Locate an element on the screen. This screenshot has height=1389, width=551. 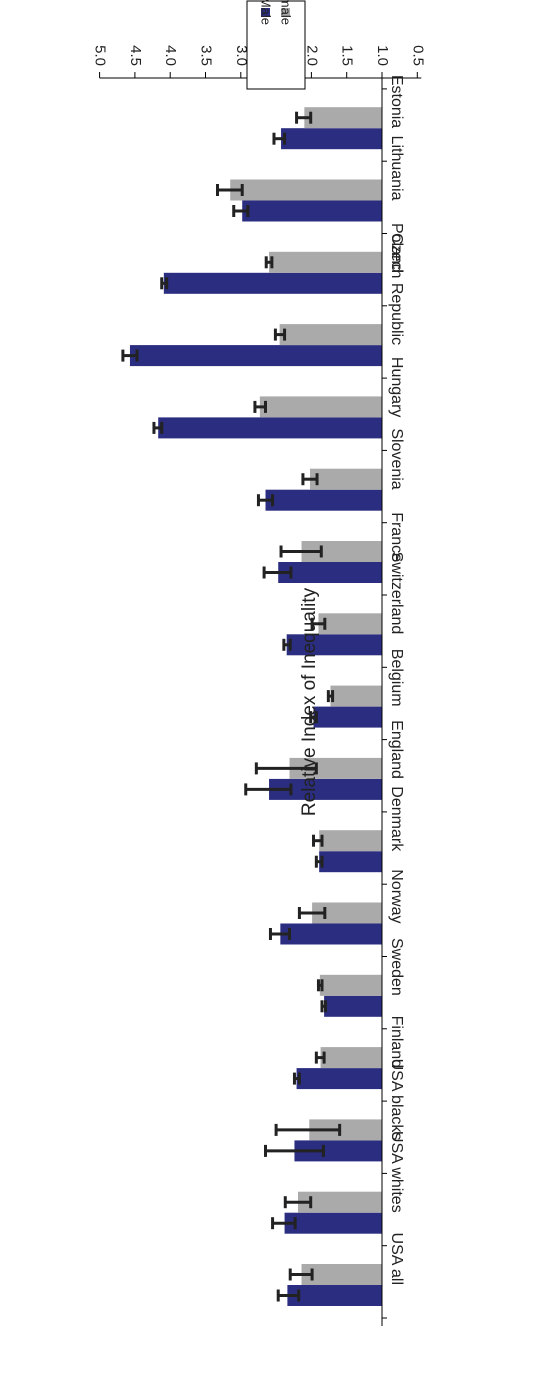
legend-label-female: Female is located at coordinates (286, 12).